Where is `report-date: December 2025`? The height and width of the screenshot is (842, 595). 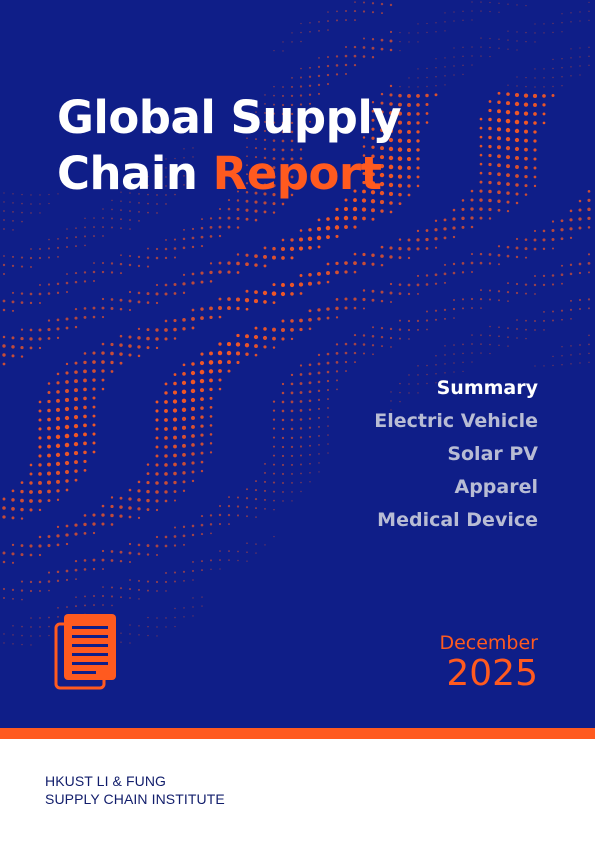 report-date: December 2025 is located at coordinates (488, 663).